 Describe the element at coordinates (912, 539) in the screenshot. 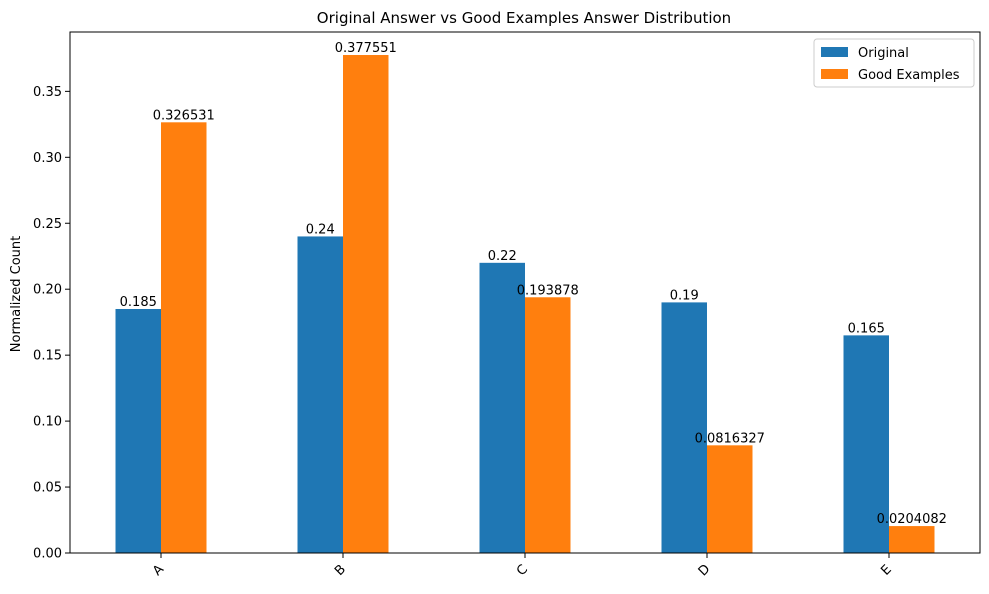

I see `bar-good-examples-e` at that location.